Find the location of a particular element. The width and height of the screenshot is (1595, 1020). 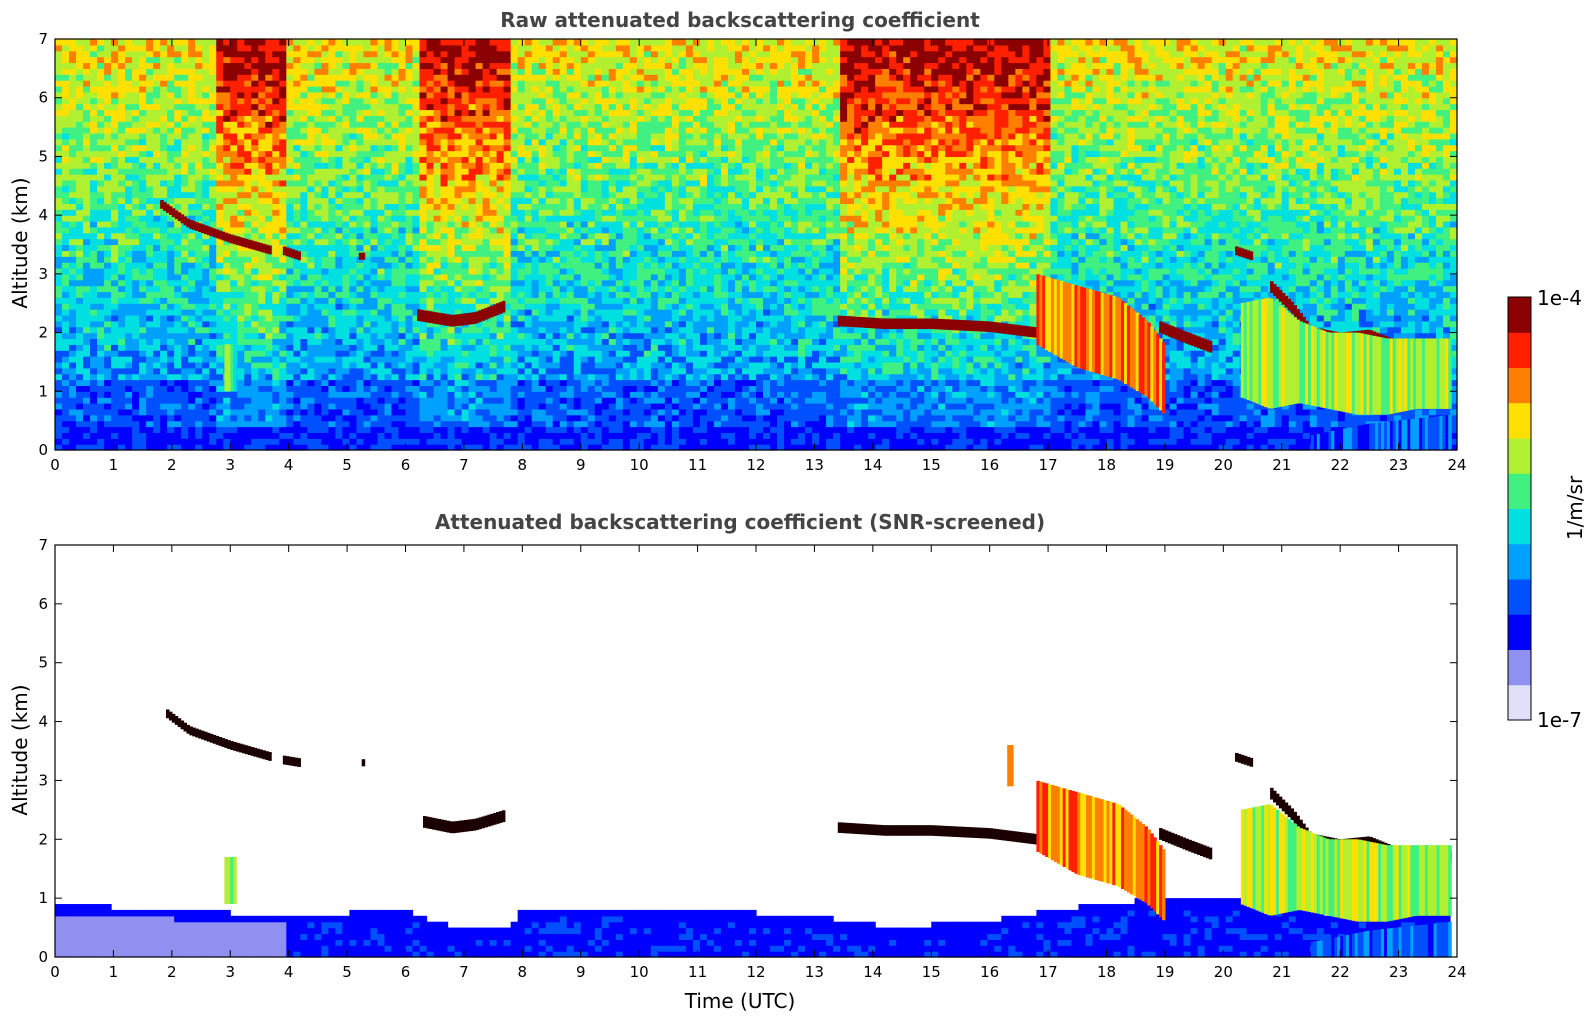

x-tick-label: 22 is located at coordinates (1340, 972).